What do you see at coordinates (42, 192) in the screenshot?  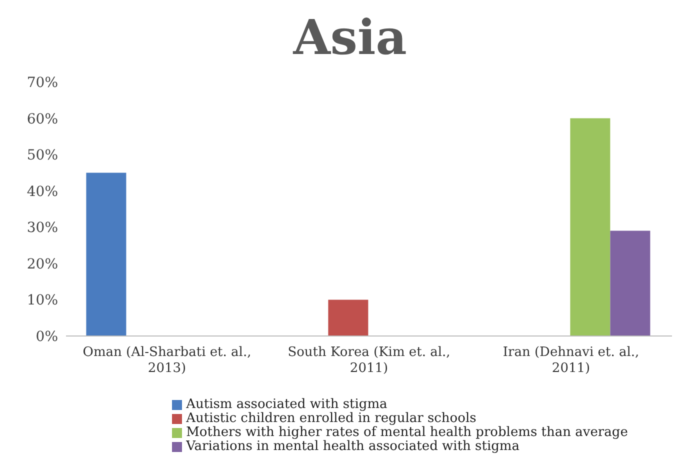 I see `y-tick-label: 40%` at bounding box center [42, 192].